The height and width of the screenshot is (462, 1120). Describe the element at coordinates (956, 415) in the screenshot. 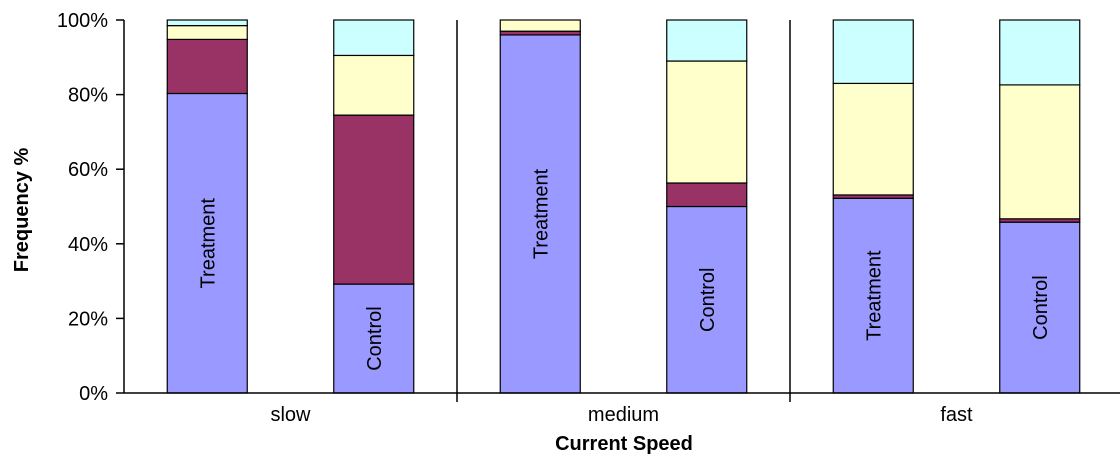

I see `x-tick-label: fast` at that location.